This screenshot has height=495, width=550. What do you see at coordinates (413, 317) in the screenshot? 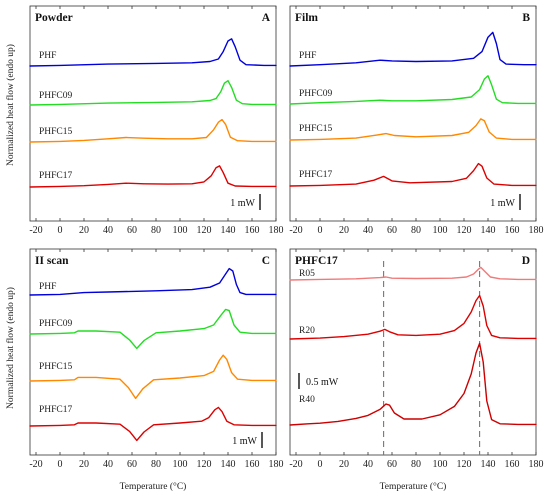
I see `series-line-r20` at bounding box center [413, 317].